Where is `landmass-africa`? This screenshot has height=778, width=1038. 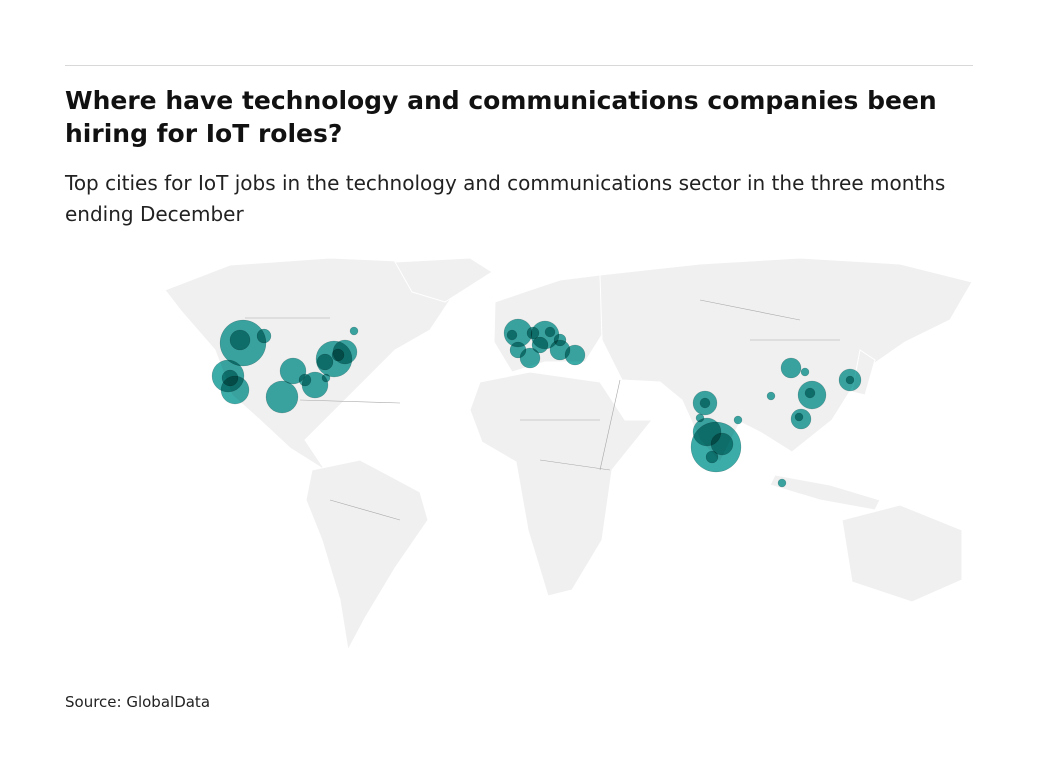
landmass-africa is located at coordinates (561, 484).